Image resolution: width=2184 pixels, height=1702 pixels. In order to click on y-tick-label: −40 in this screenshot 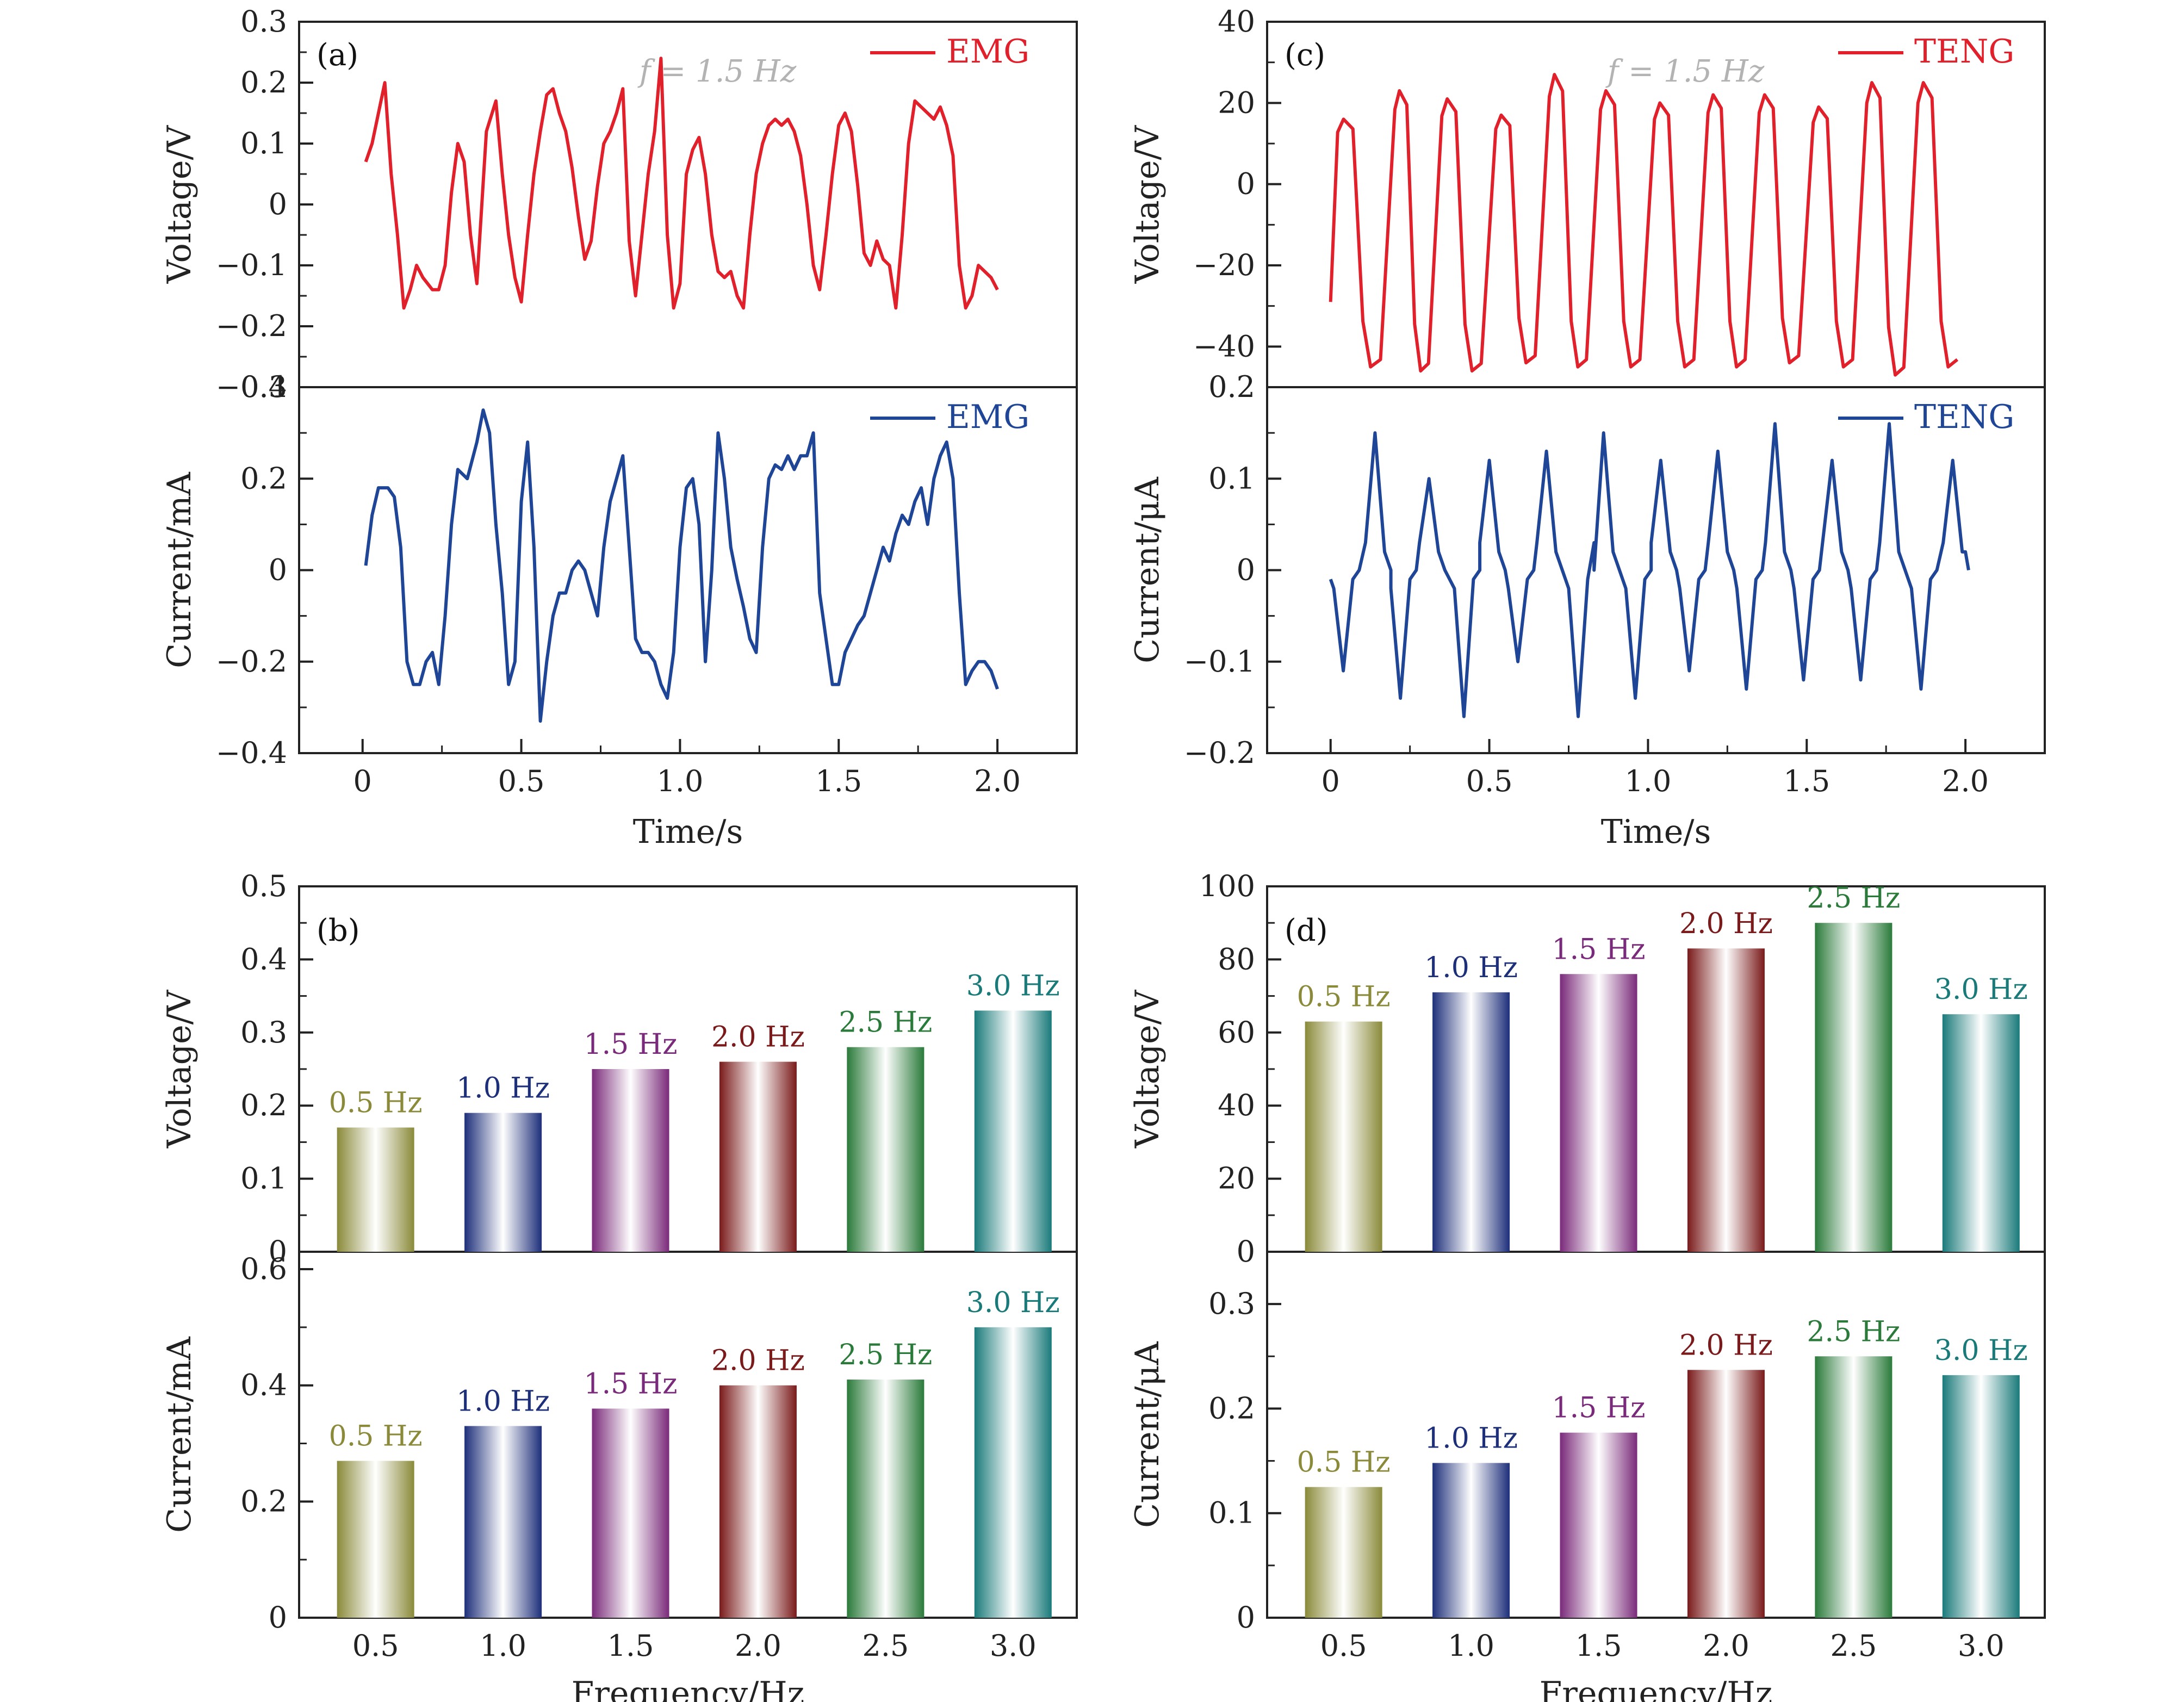, I will do `click(1224, 346)`.